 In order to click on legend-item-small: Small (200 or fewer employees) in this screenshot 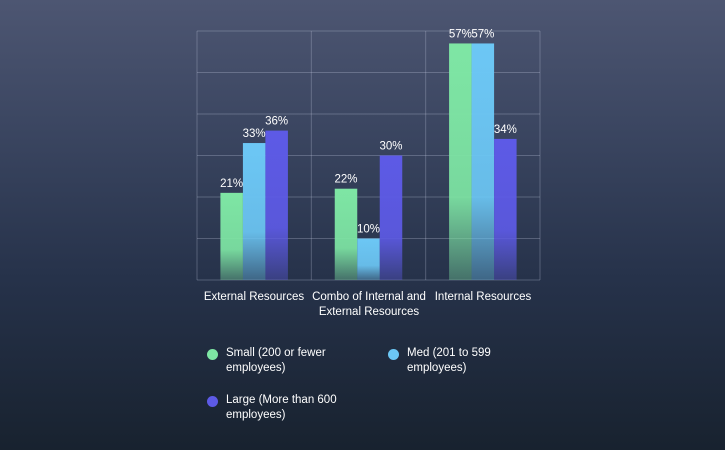, I will do `click(286, 361)`.